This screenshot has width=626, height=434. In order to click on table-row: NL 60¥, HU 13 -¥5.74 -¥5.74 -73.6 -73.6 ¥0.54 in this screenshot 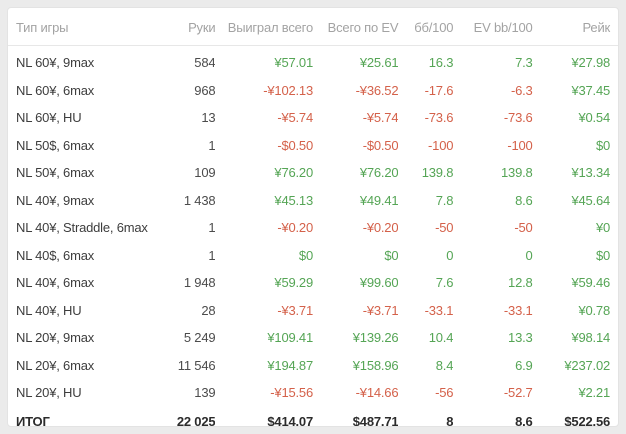, I will do `click(313, 118)`.